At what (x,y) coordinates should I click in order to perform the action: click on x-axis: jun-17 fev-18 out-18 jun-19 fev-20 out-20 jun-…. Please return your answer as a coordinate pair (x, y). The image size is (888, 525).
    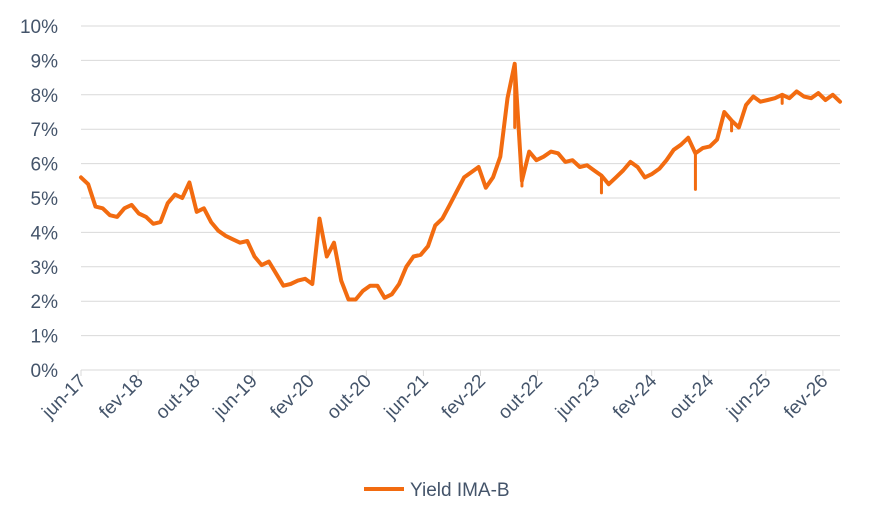
    Looking at the image, I should click on (435, 397).